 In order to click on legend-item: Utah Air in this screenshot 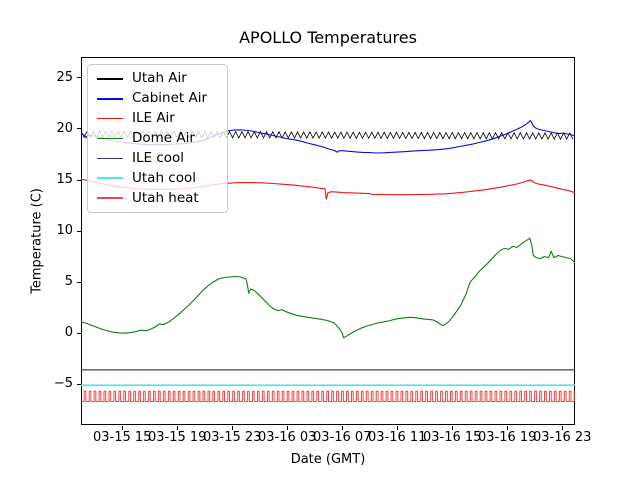, I will do `click(157, 79)`.